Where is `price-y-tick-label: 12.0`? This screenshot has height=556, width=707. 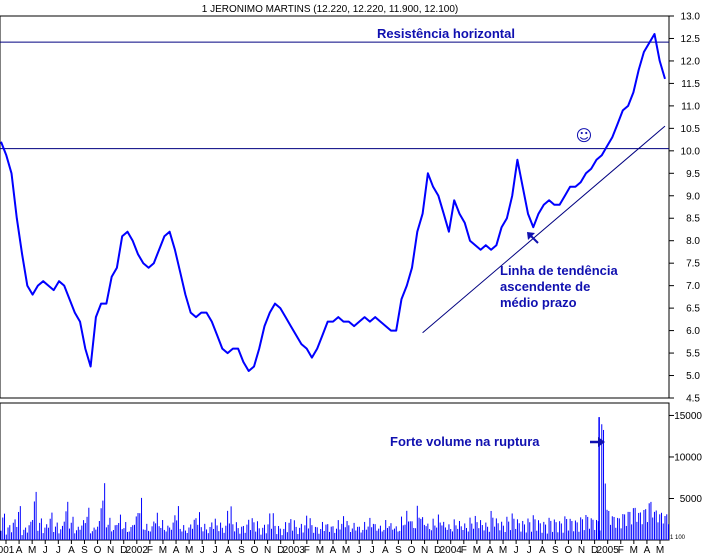 price-y-tick-label: 12.0 is located at coordinates (691, 61).